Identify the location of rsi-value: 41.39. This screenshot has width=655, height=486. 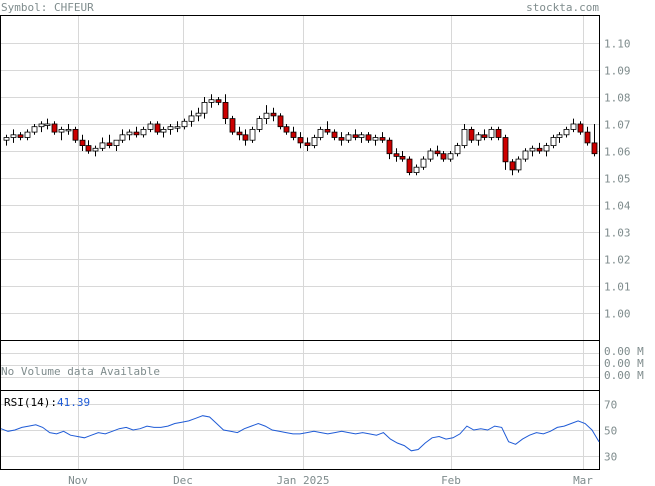
(73, 402).